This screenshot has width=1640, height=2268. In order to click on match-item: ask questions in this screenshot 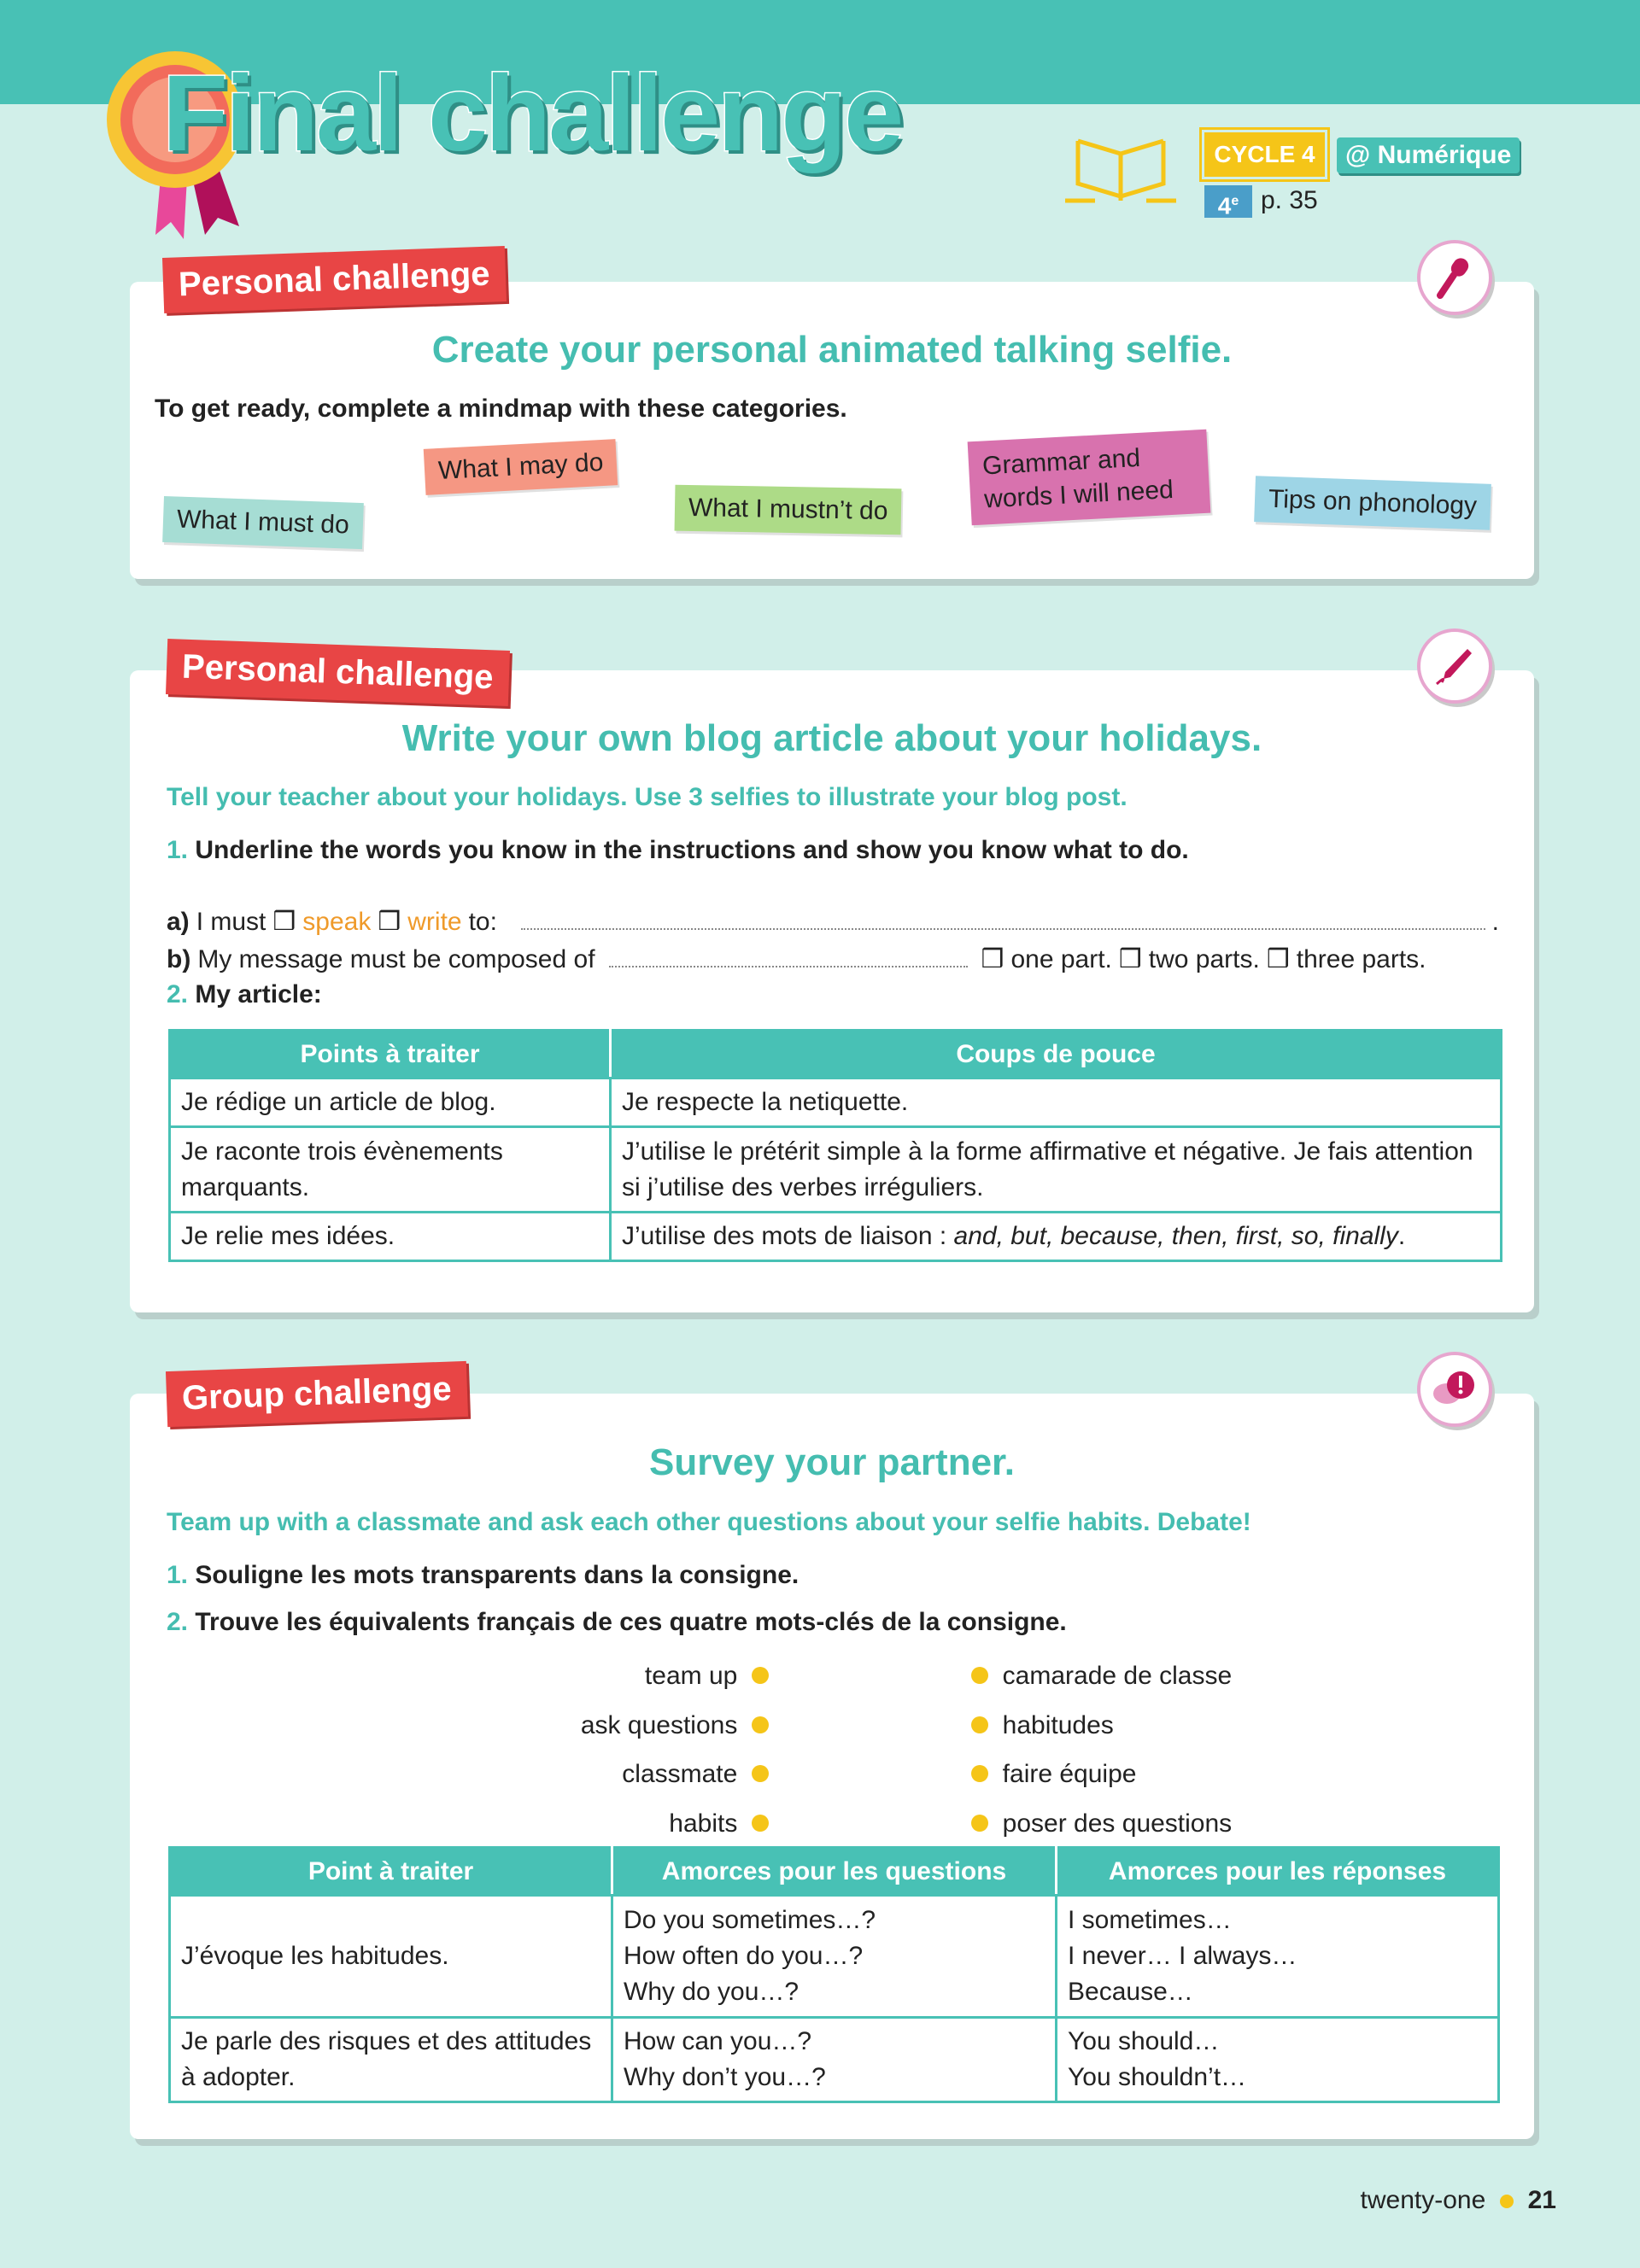, I will do `click(598, 1726)`.